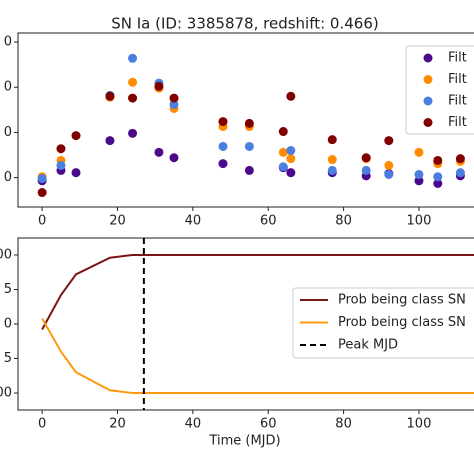 The width and height of the screenshot is (474, 474). Describe the element at coordinates (244, 441) in the screenshot. I see `x-axis-label: Time (MJD)` at that location.